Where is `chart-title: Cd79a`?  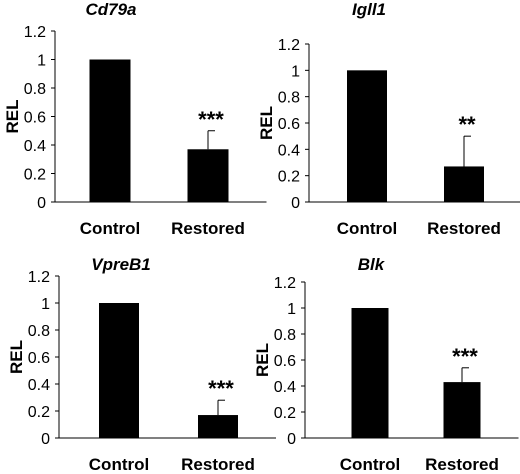 chart-title: Cd79a is located at coordinates (110, 9).